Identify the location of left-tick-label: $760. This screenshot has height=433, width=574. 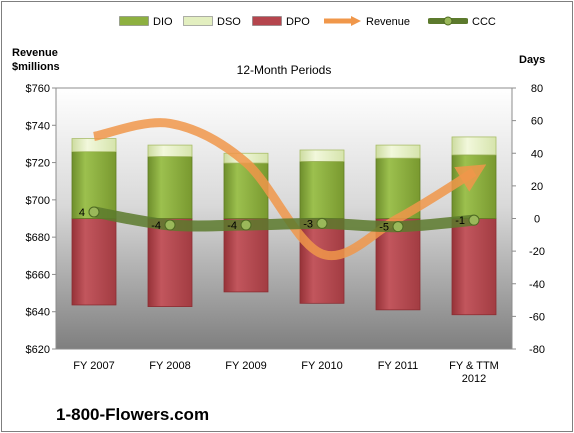
(38, 89).